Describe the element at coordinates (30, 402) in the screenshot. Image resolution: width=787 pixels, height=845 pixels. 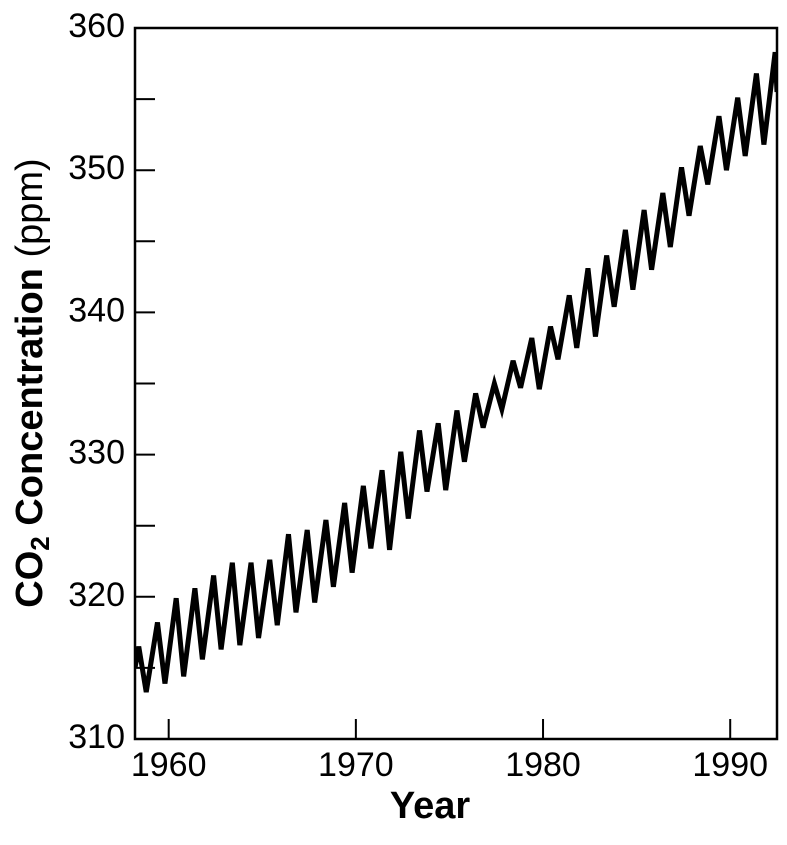
I see `y-label-part: Concentration` at that location.